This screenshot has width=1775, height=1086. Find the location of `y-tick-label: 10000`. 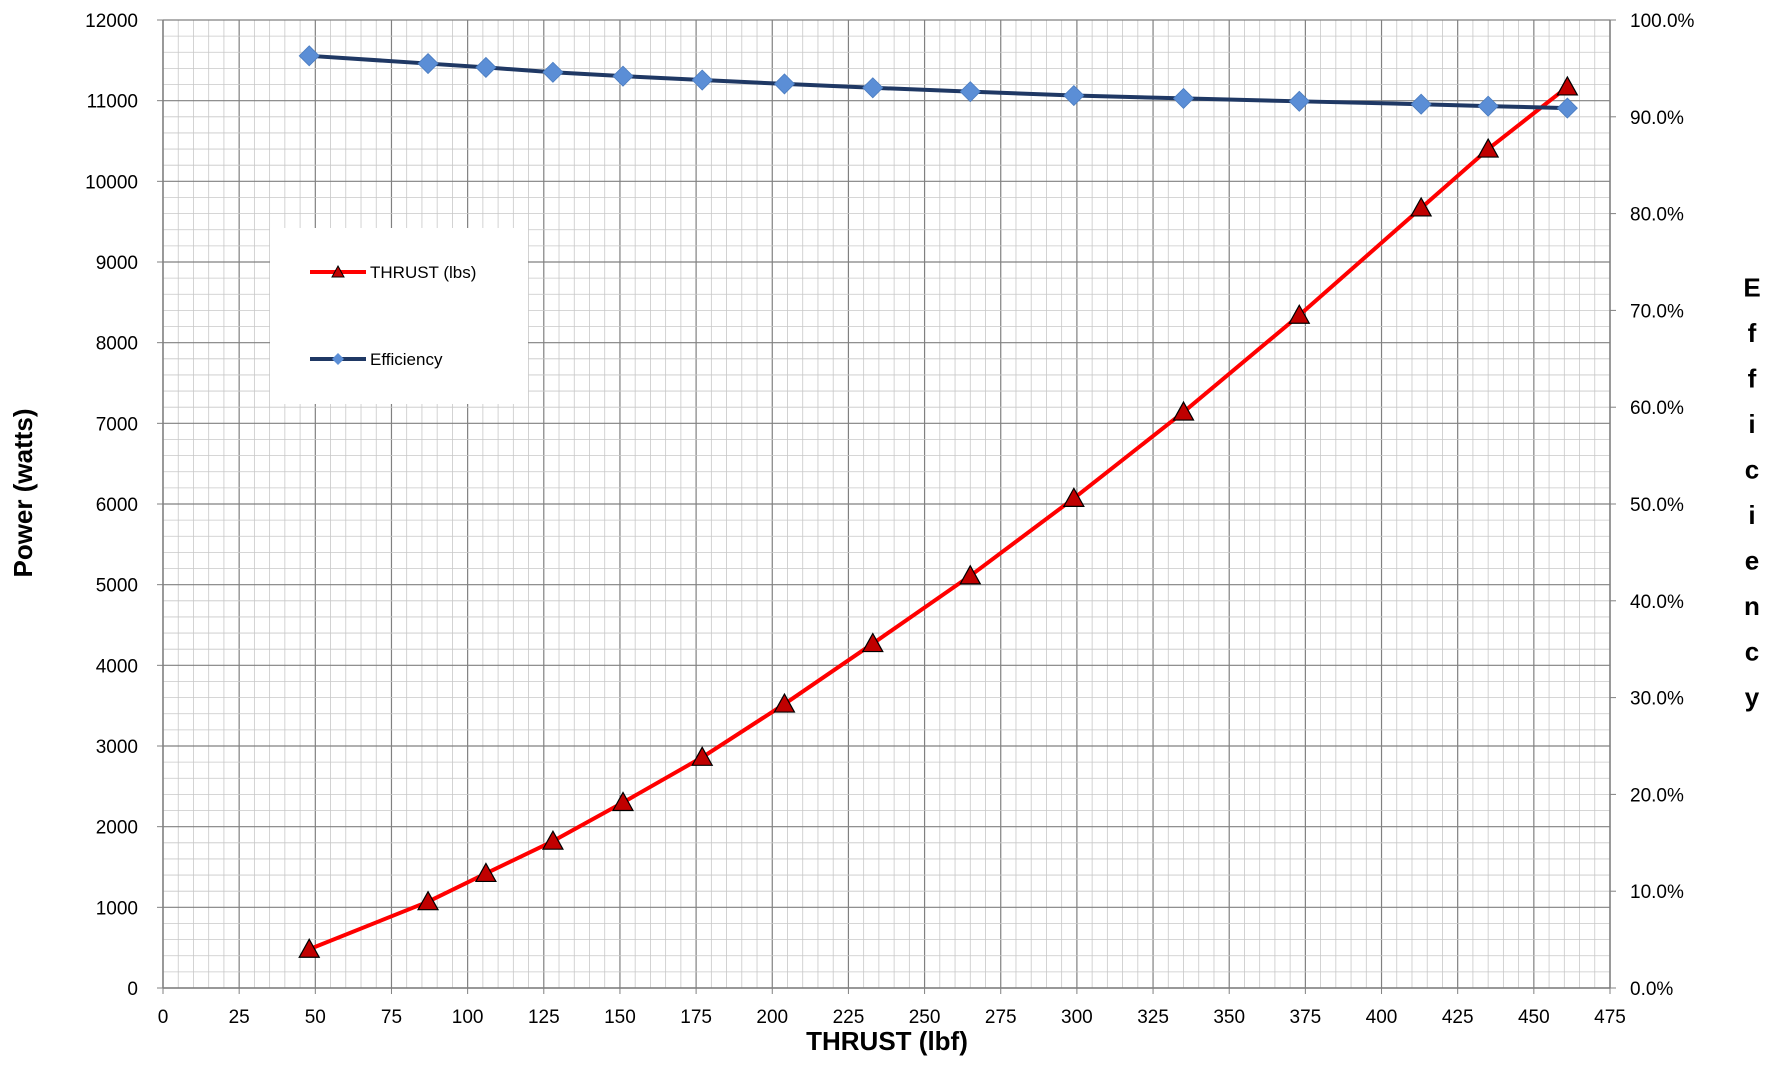

y-tick-label: 10000 is located at coordinates (111, 182).